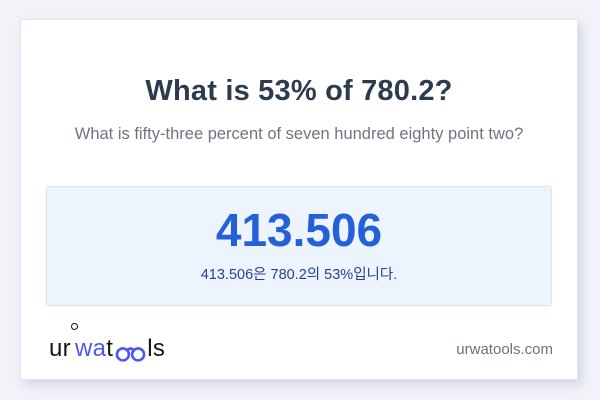  What do you see at coordinates (156, 348) in the screenshot?
I see `logo-text-ls: ls` at bounding box center [156, 348].